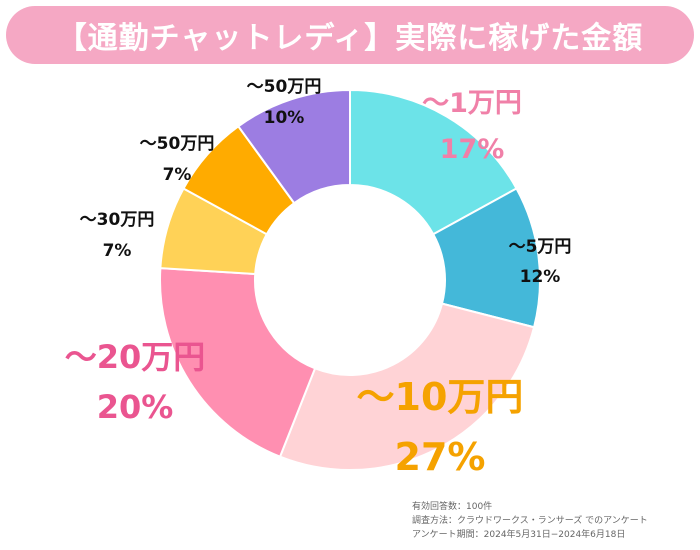  I want to click on slice-label-7: 〜50万円, so click(284, 87).